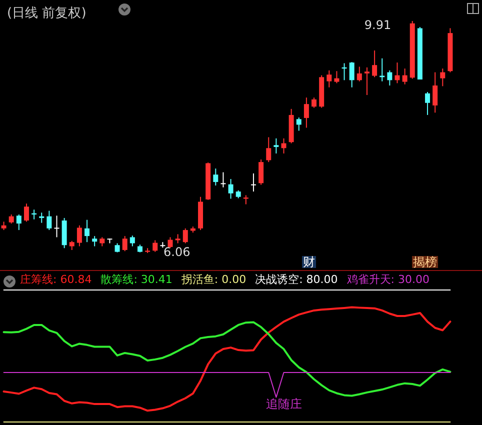  I want to click on annotation: 9.91, so click(378, 25).